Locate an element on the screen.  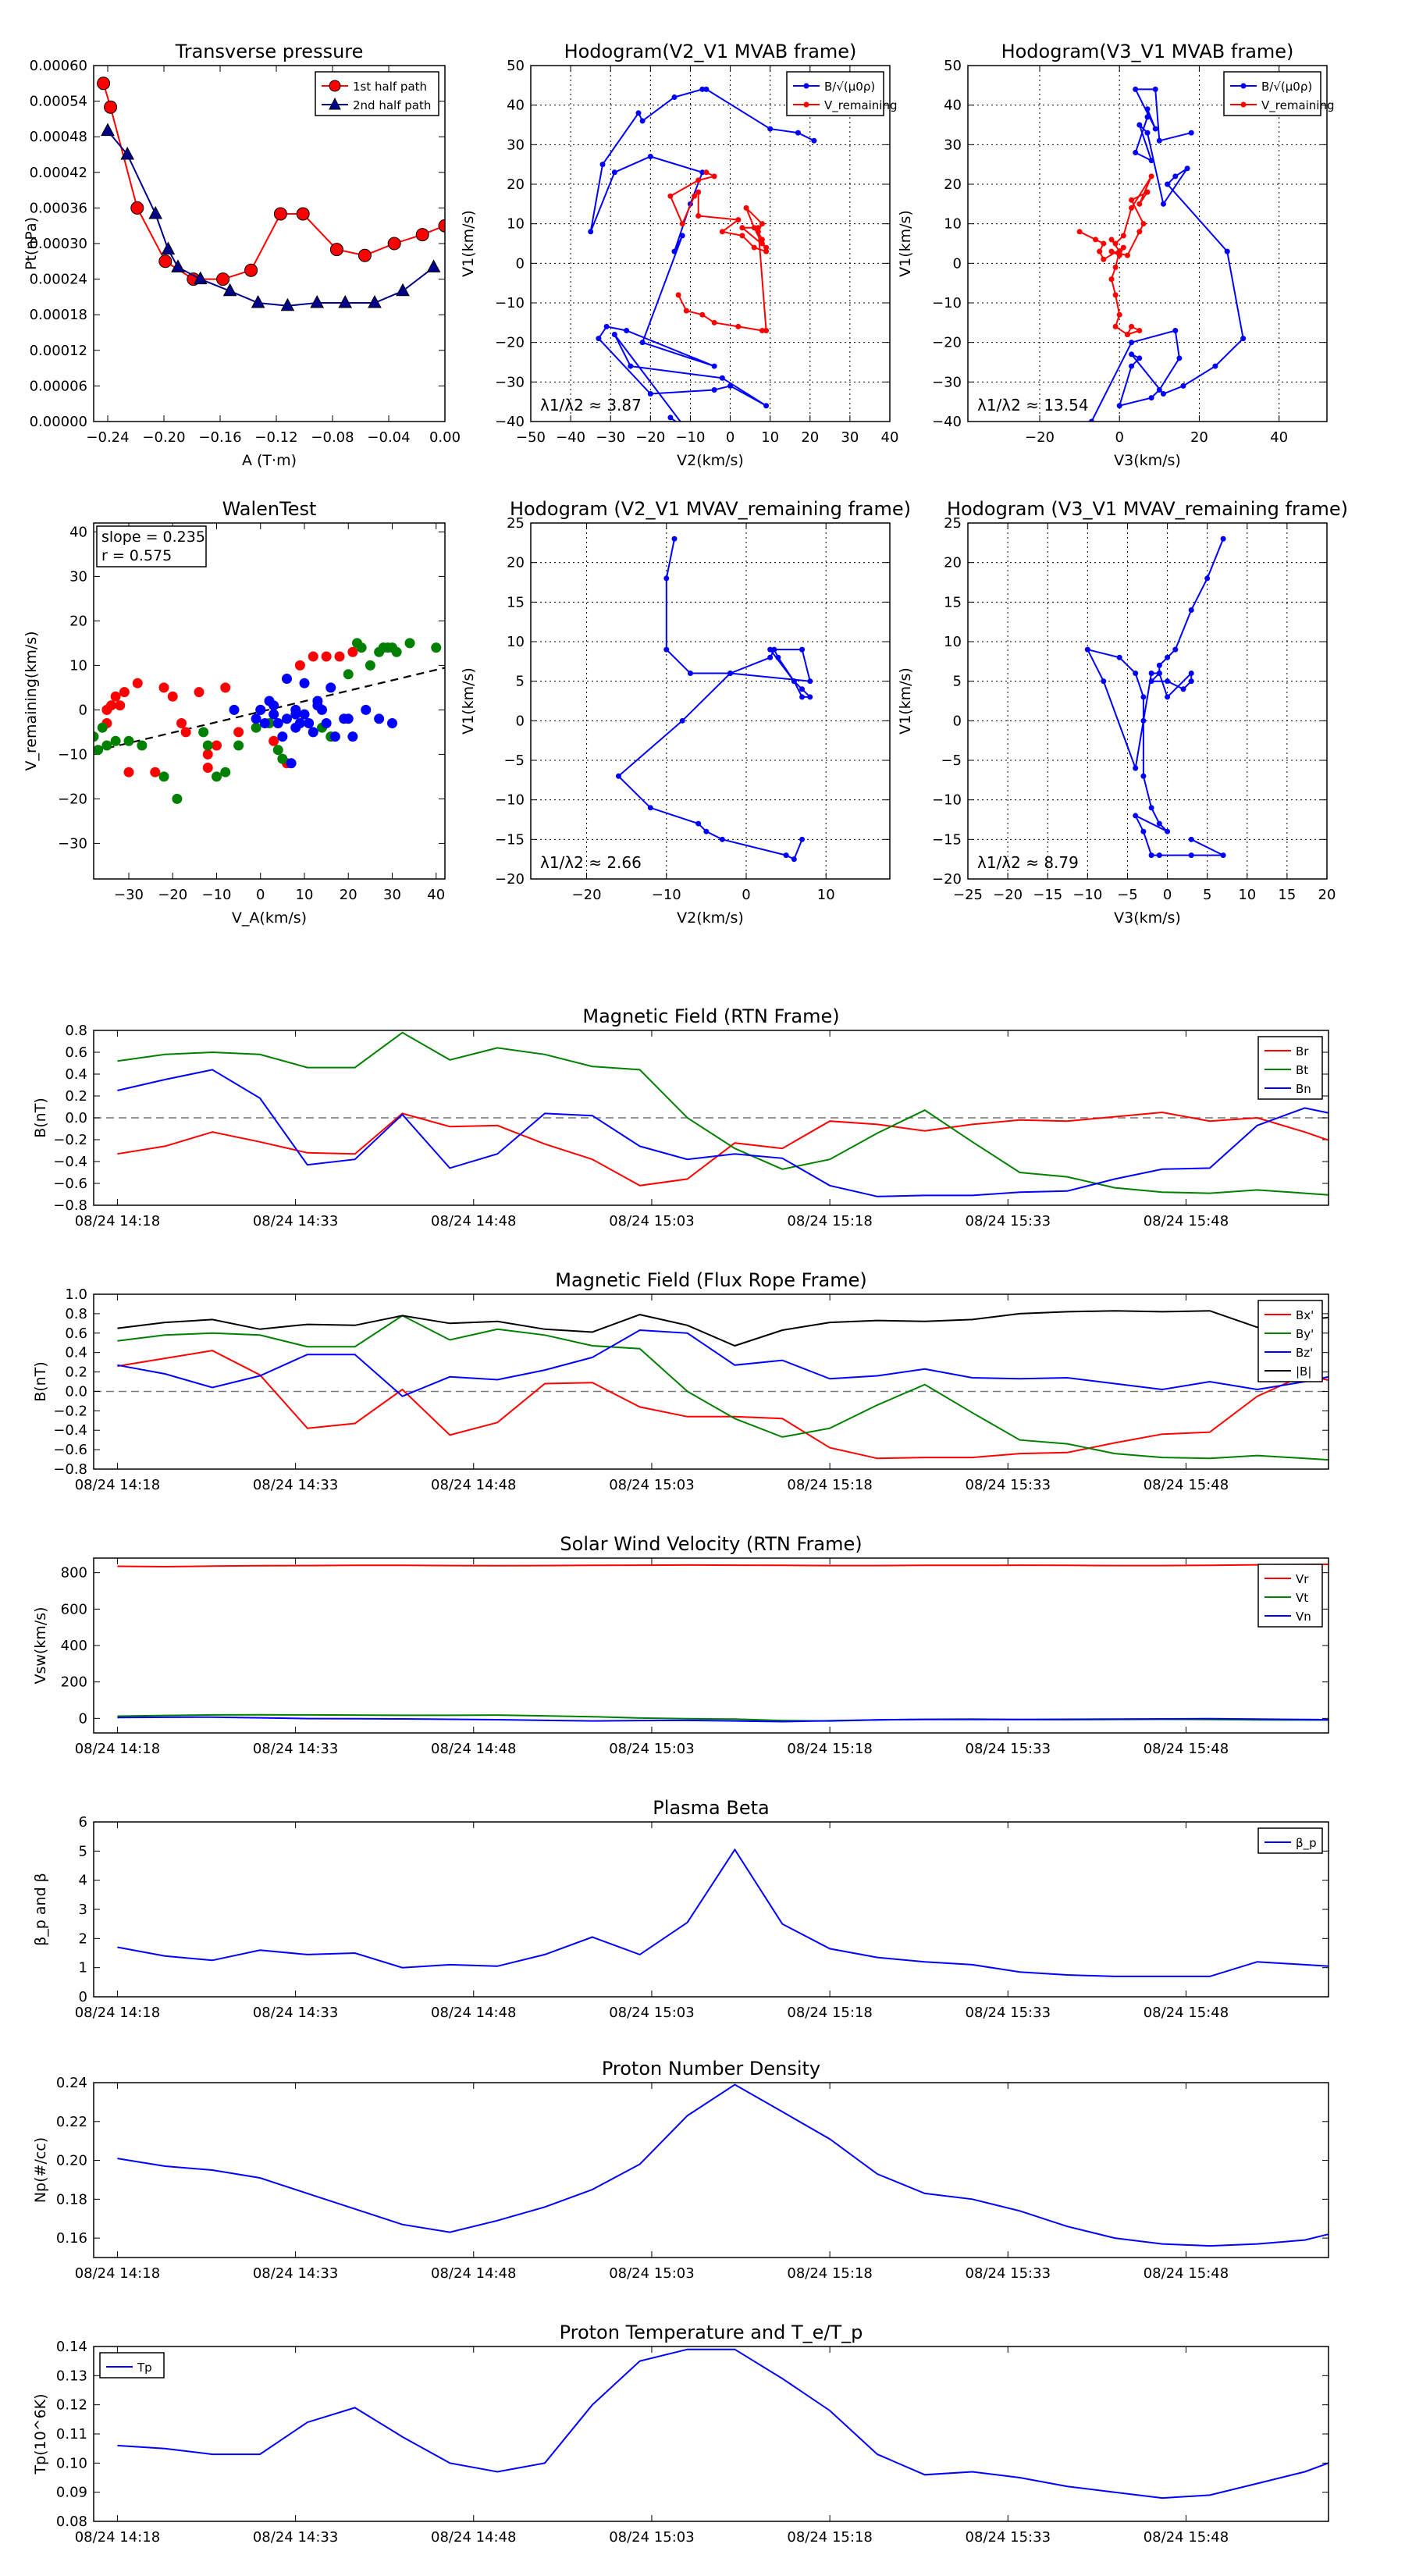
chart-hodogram_v3v1_mvab is located at coordinates (1148, 243).